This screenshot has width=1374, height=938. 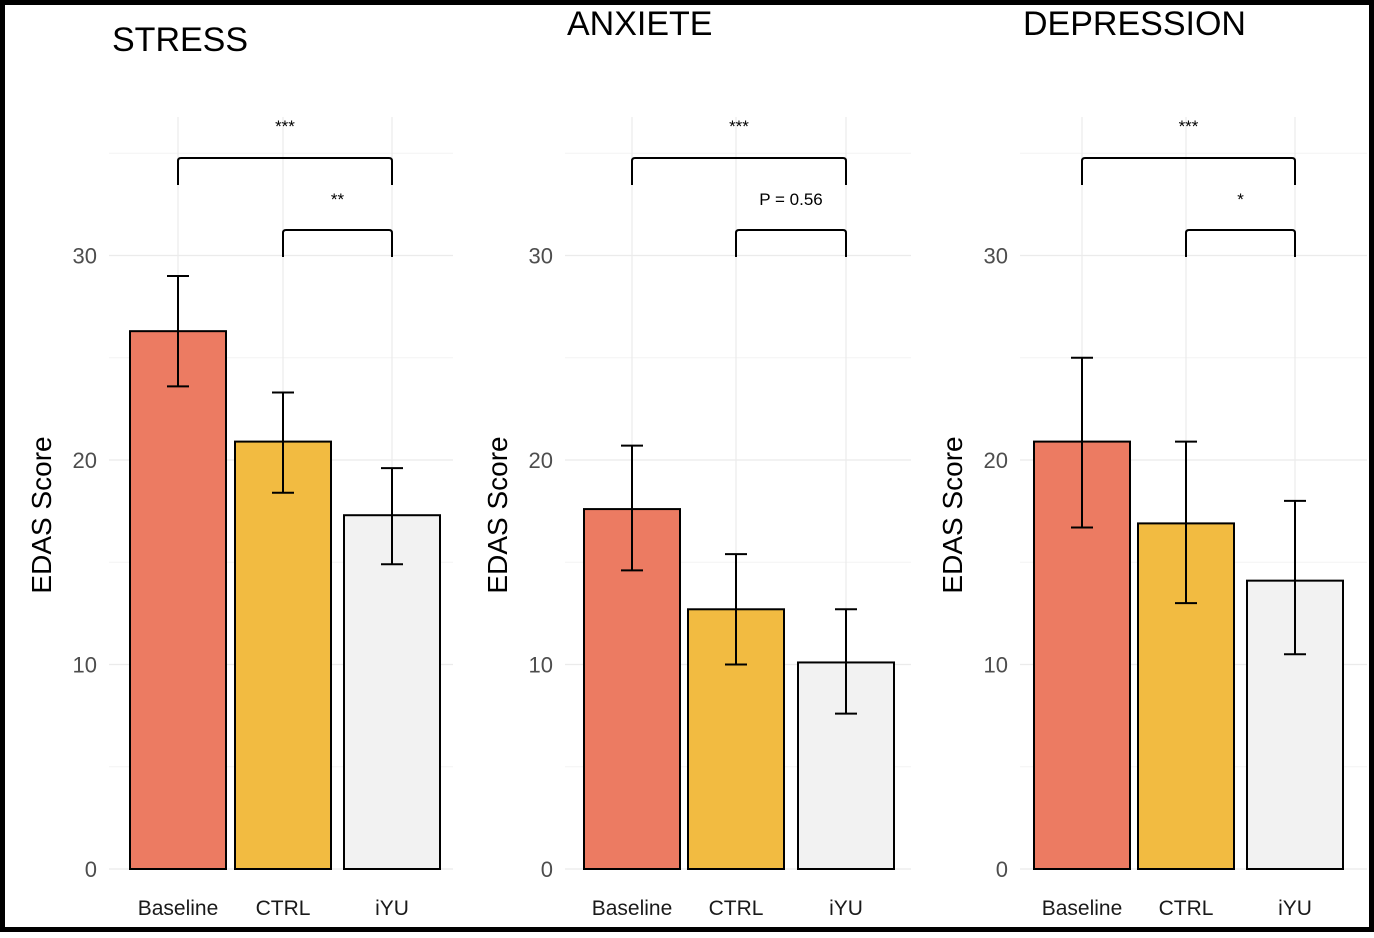 What do you see at coordinates (791, 199) in the screenshot?
I see `significance-label: P = 0.56` at bounding box center [791, 199].